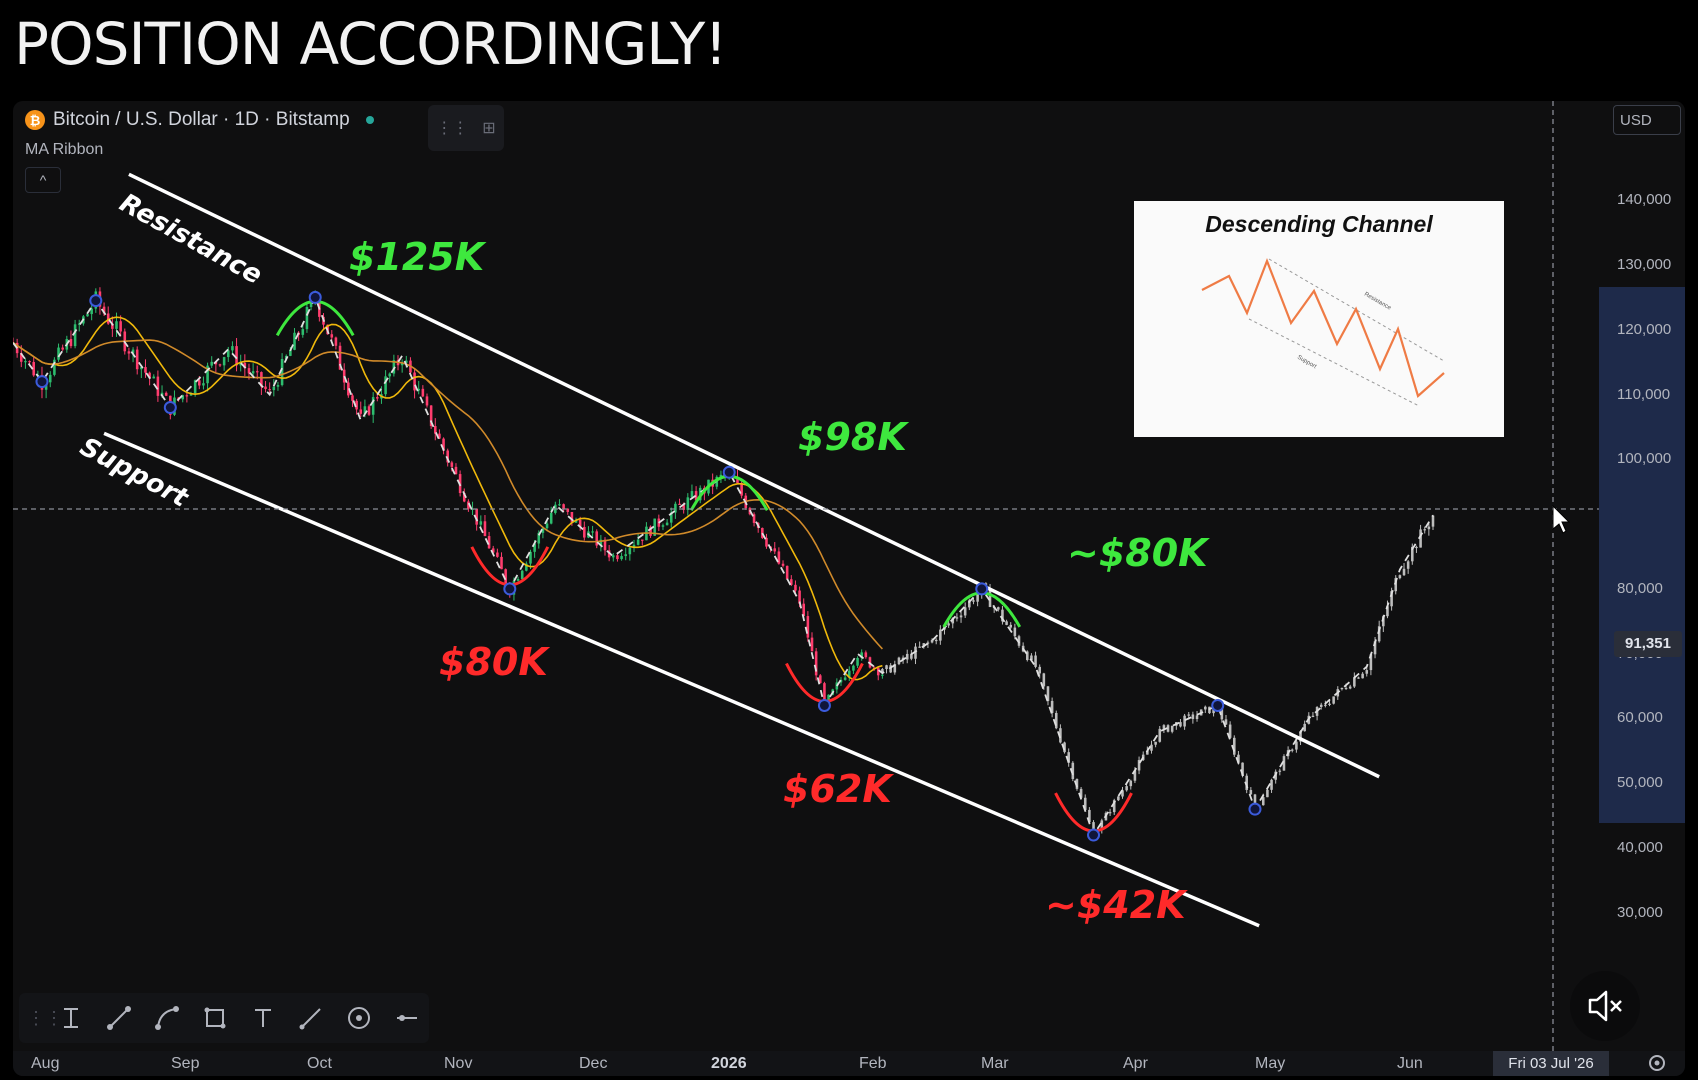  Describe the element at coordinates (369, 120) in the screenshot. I see `market-status-dot` at that location.